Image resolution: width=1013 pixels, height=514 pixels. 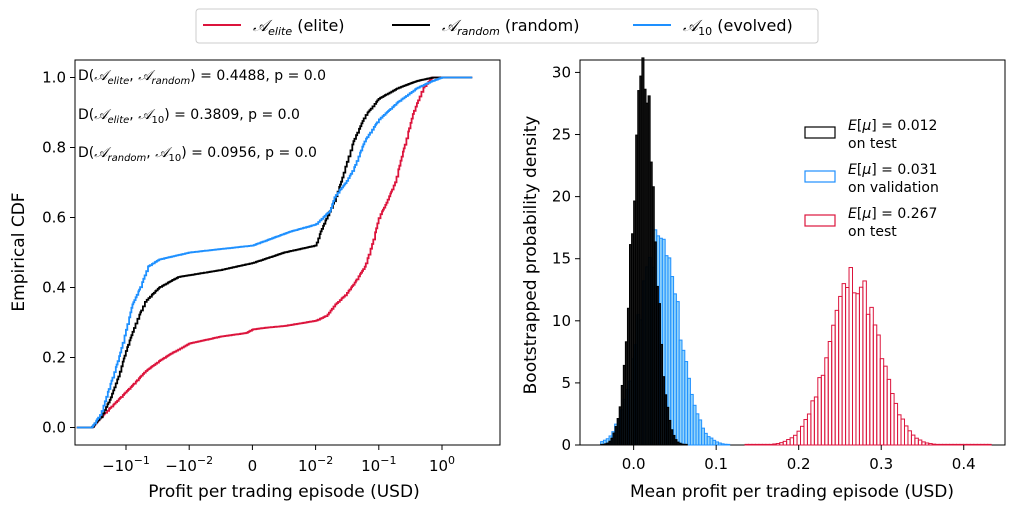 I want to click on legend-entry-elite: 𝒜elite​ (elite), so click(x=274, y=27).